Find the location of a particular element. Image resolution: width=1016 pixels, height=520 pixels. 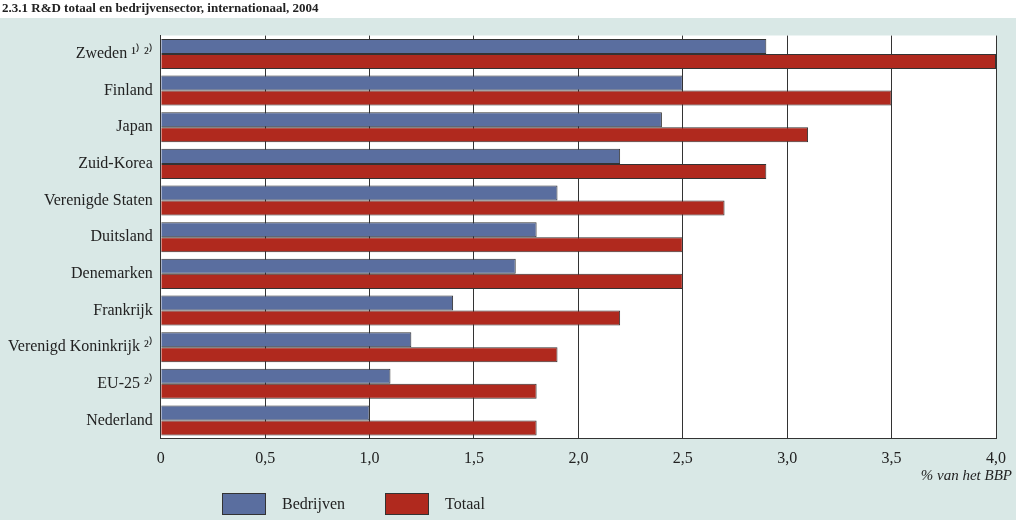

x-tick-label: 0 is located at coordinates (160, 457).